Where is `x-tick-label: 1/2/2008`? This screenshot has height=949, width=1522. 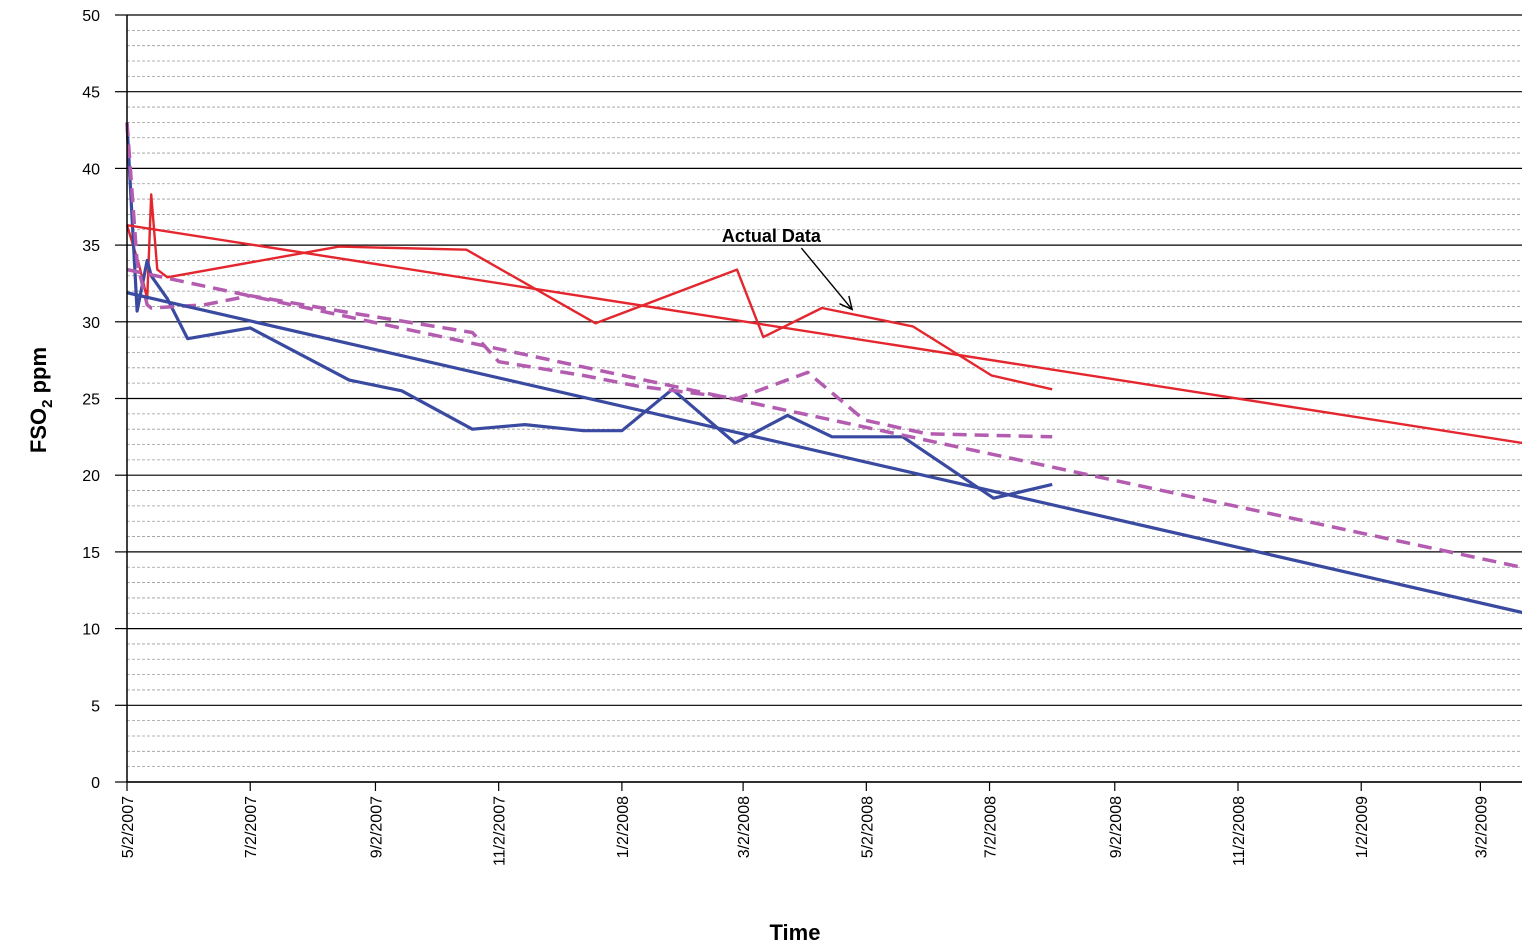
x-tick-label: 1/2/2008 is located at coordinates (623, 827).